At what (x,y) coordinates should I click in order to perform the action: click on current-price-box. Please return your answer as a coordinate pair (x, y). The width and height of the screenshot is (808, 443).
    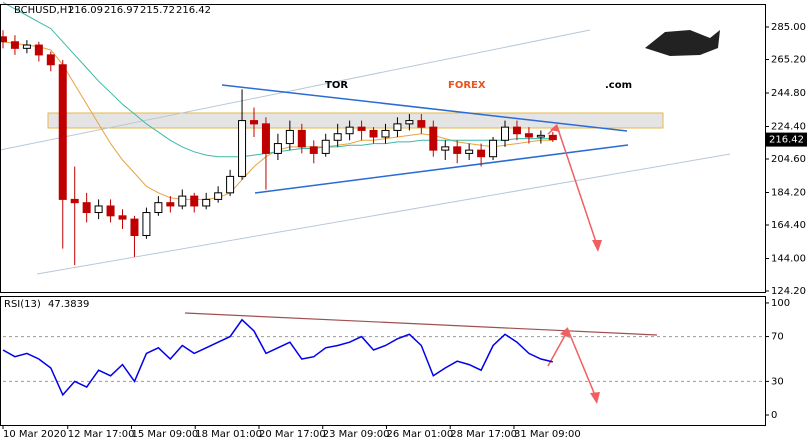
    Looking at the image, I should click on (786, 139).